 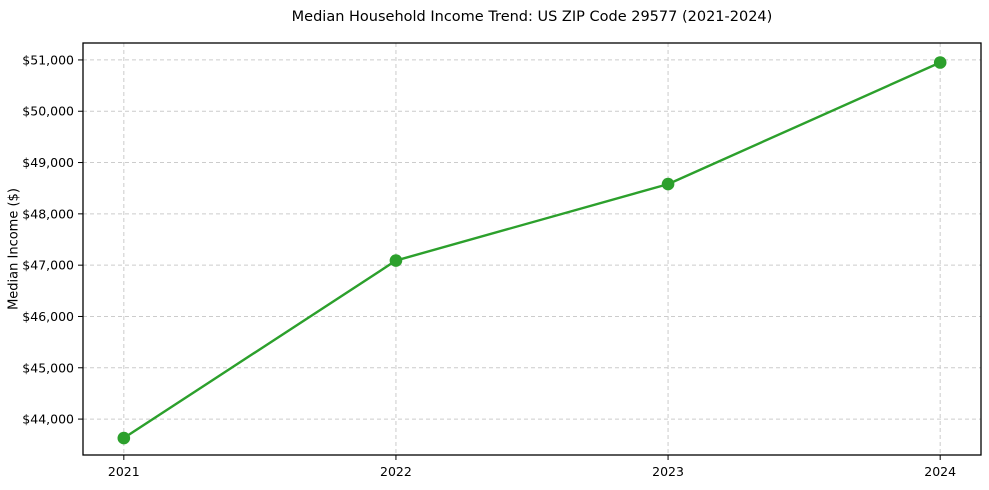 I want to click on y-tick-label: $46,000, so click(x=48, y=316).